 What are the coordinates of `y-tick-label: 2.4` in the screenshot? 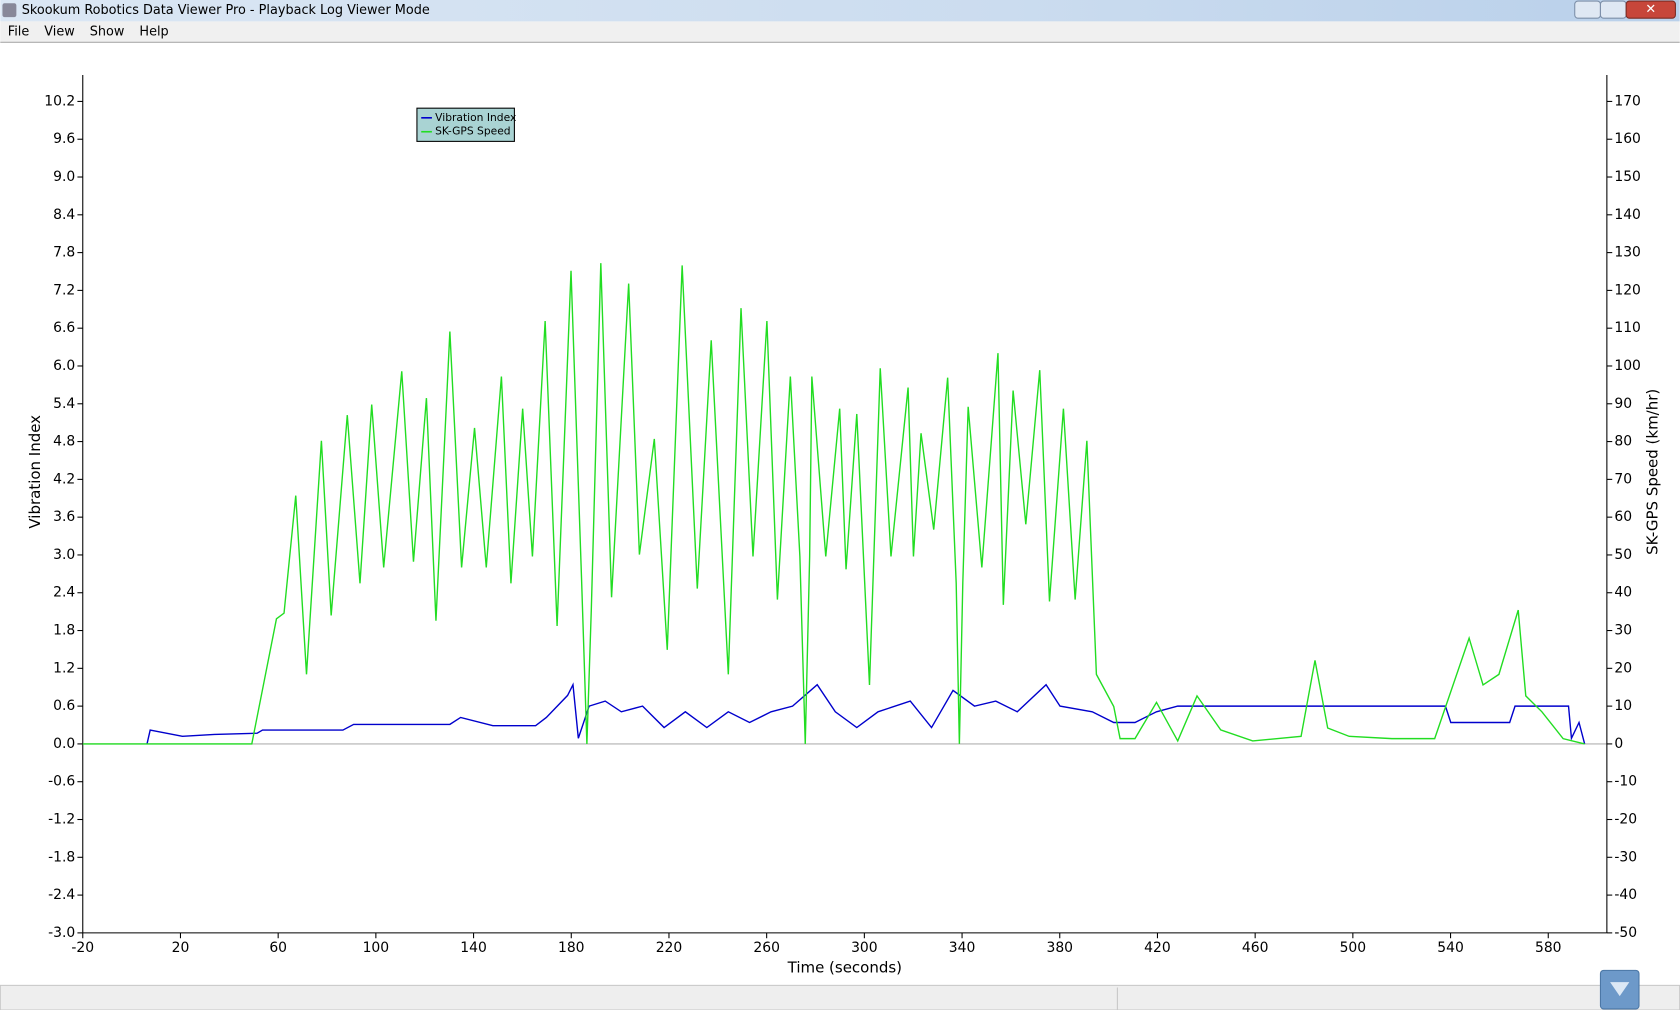 It's located at (64, 593).